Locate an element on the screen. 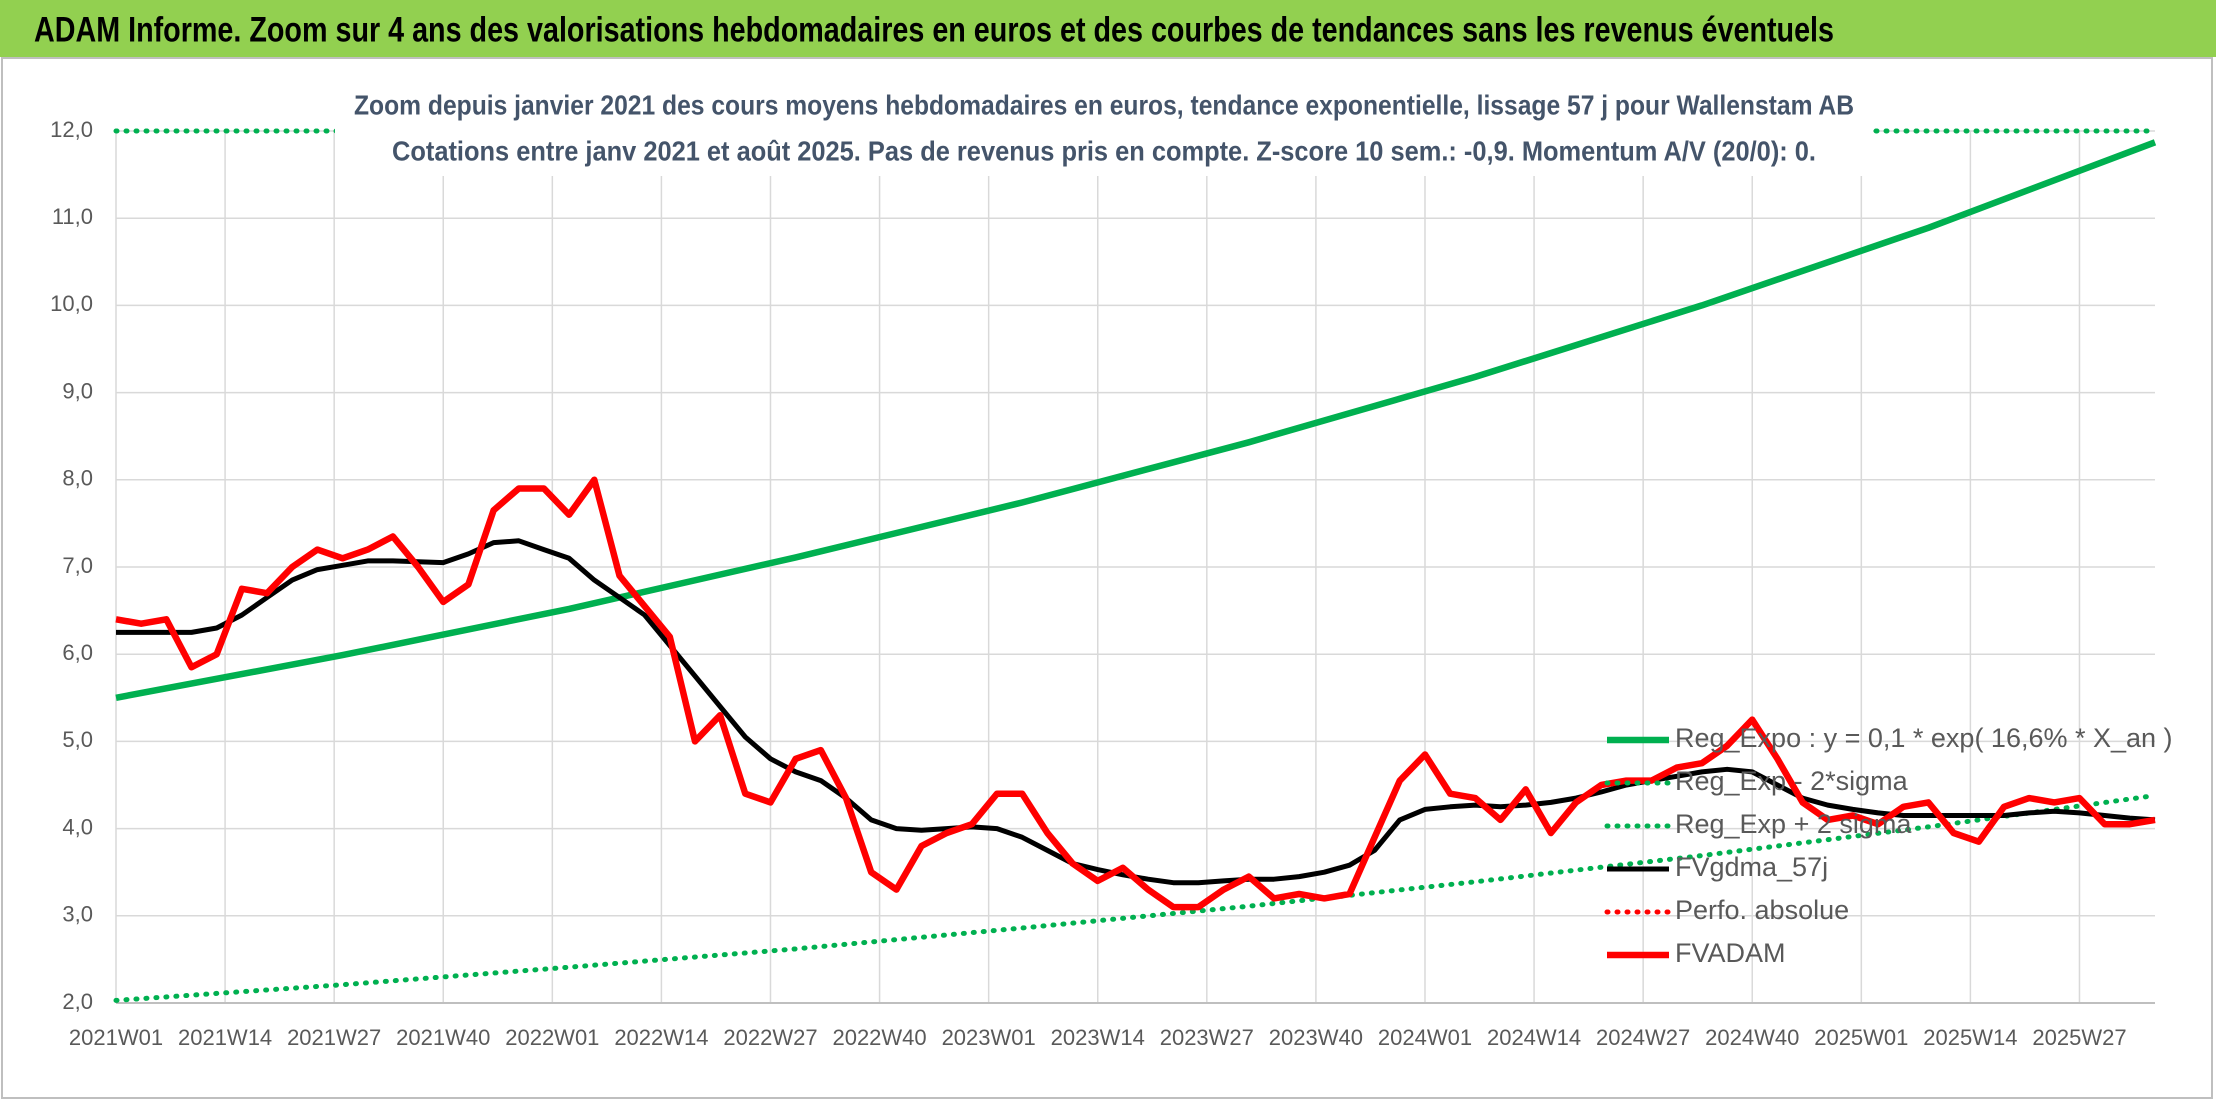 Image resolution: width=2216 pixels, height=1102 pixels. x-tick-label: 2024W27 is located at coordinates (1643, 1037).